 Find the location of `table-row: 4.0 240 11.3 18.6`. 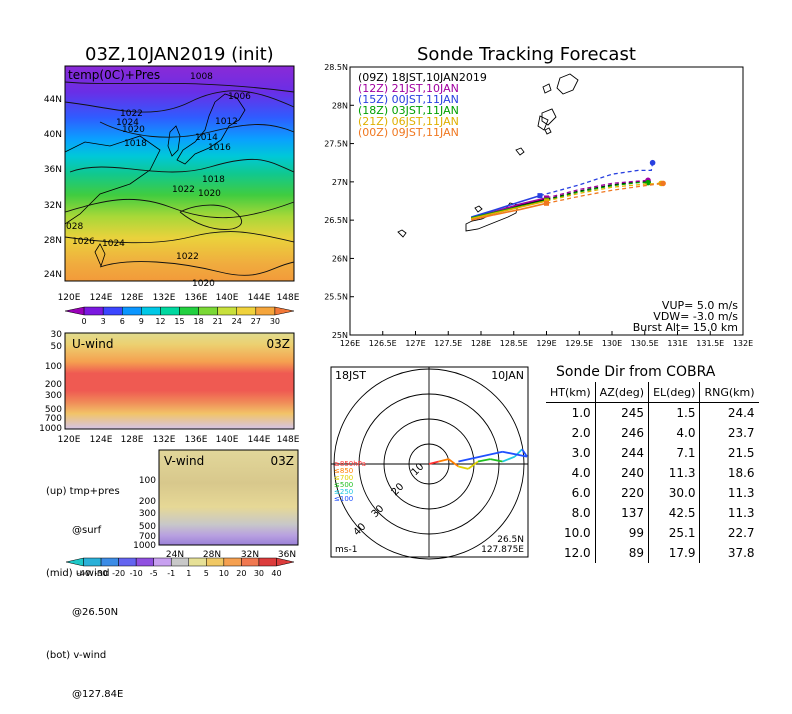

table-row: 4.0 240 11.3 18.6 is located at coordinates (652, 473).